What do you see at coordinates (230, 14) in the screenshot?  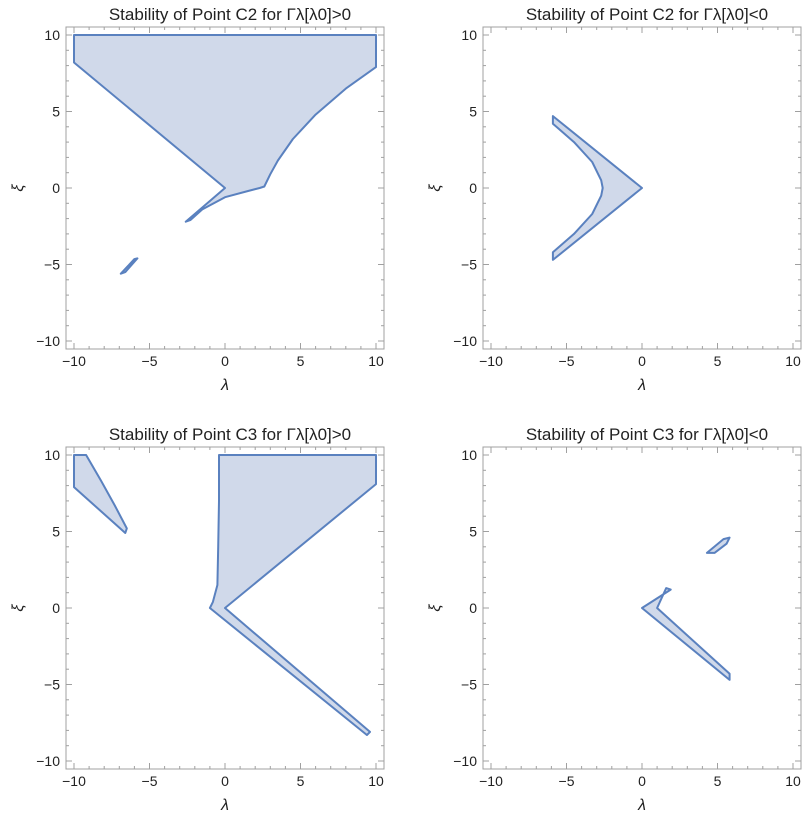 I see `chart-title: Stability of Point C2 for Γλ[λ0]>0` at bounding box center [230, 14].